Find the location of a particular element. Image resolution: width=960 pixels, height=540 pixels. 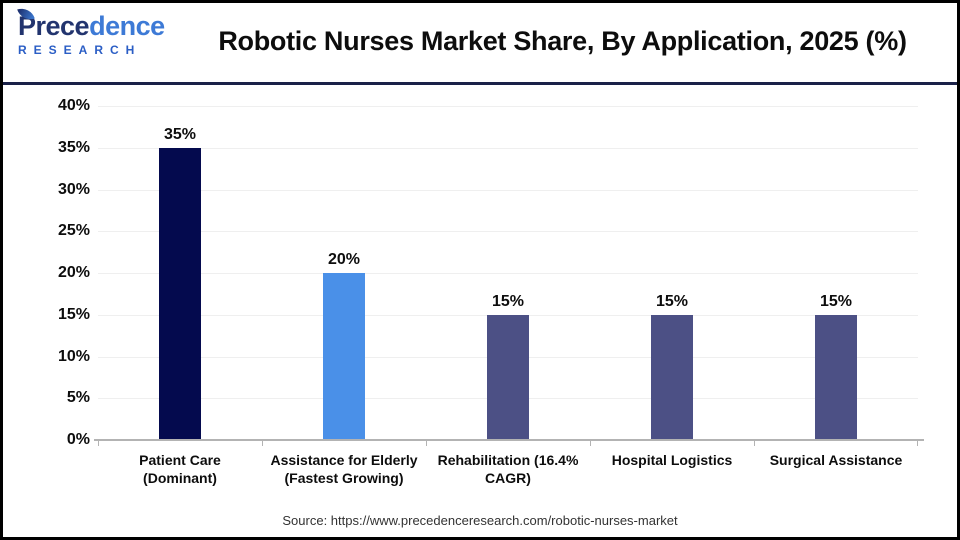

y-tick-label: 5% is located at coordinates (78, 398).